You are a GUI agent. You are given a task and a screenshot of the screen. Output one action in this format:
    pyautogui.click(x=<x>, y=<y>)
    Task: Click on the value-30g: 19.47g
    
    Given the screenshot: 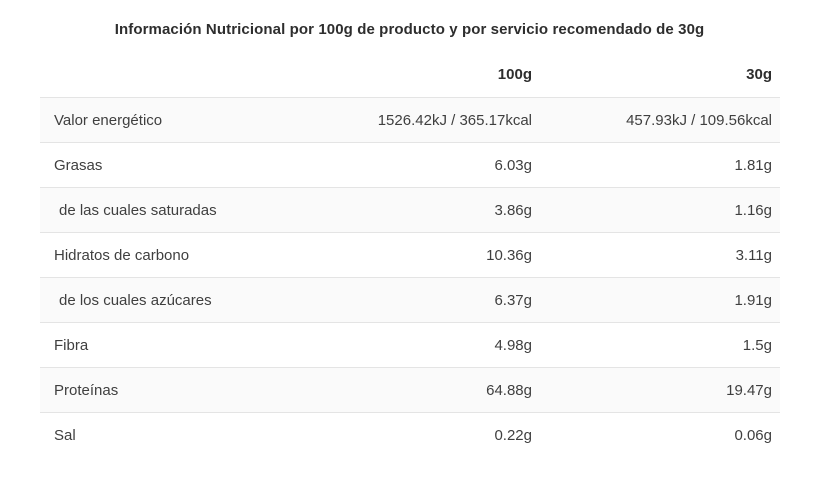 What is the action you would take?
    pyautogui.click(x=749, y=390)
    